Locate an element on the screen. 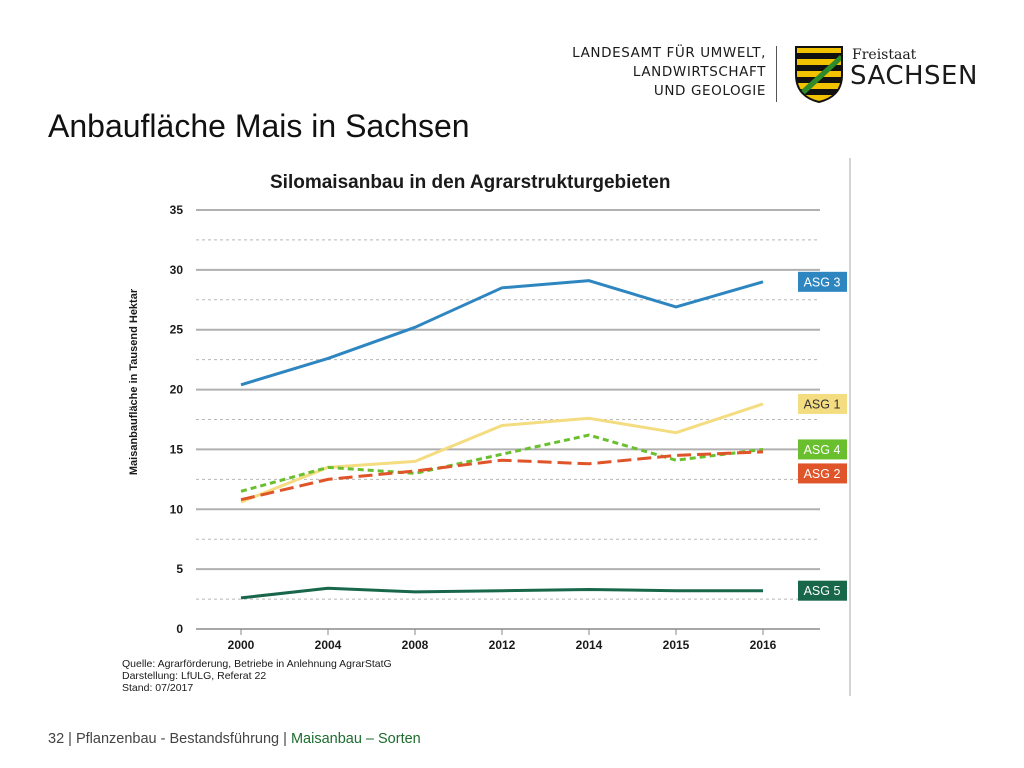 The image size is (1024, 768). brand-top-text: Freistaat is located at coordinates (884, 55).